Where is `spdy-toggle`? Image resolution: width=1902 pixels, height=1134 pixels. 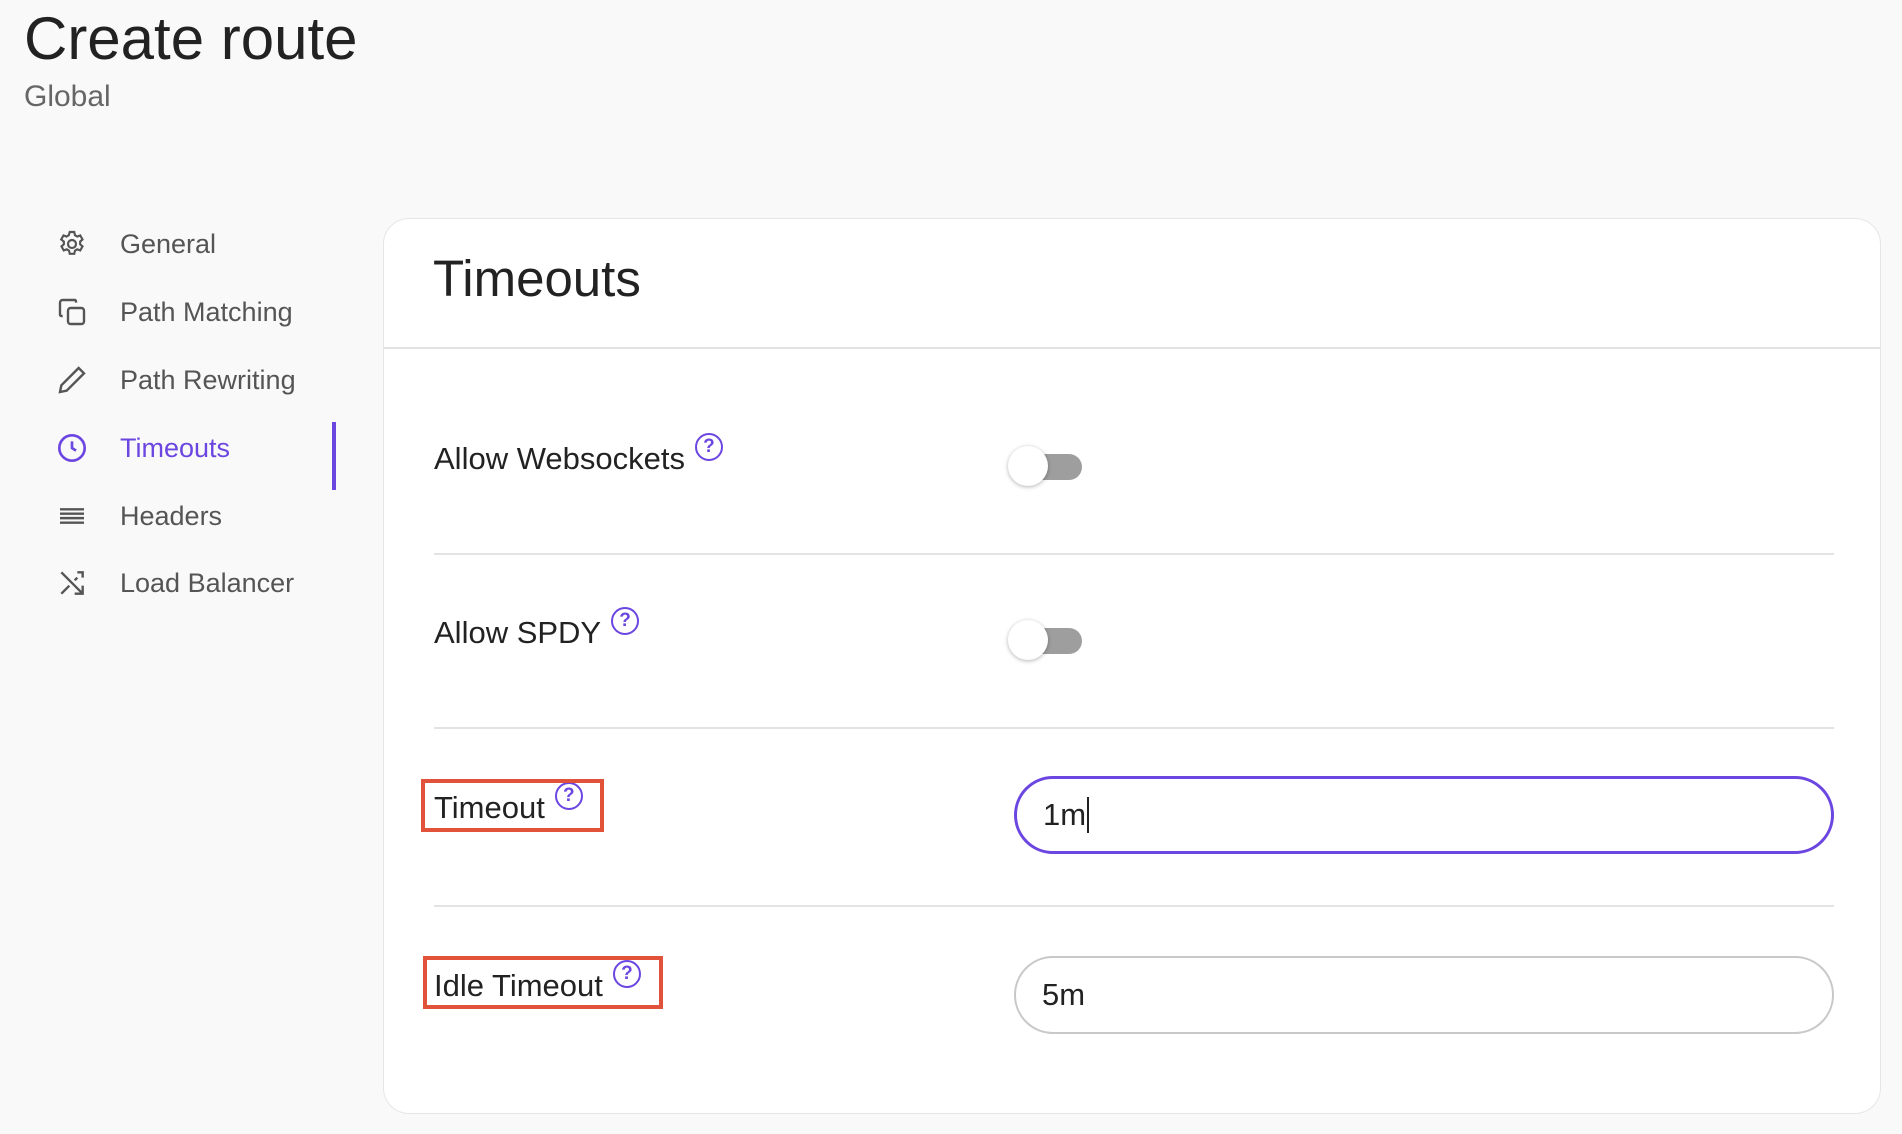
spdy-toggle is located at coordinates (1046, 640).